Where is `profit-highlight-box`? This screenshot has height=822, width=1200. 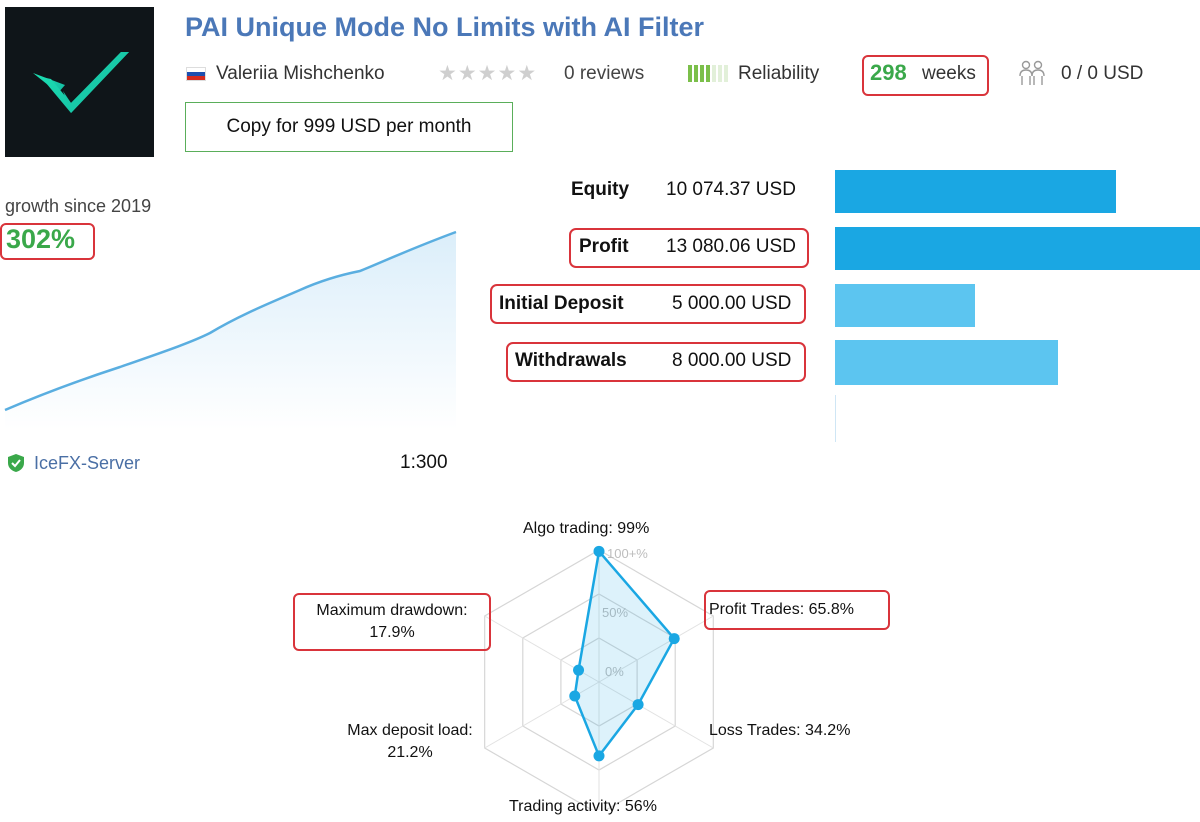 profit-highlight-box is located at coordinates (689, 248).